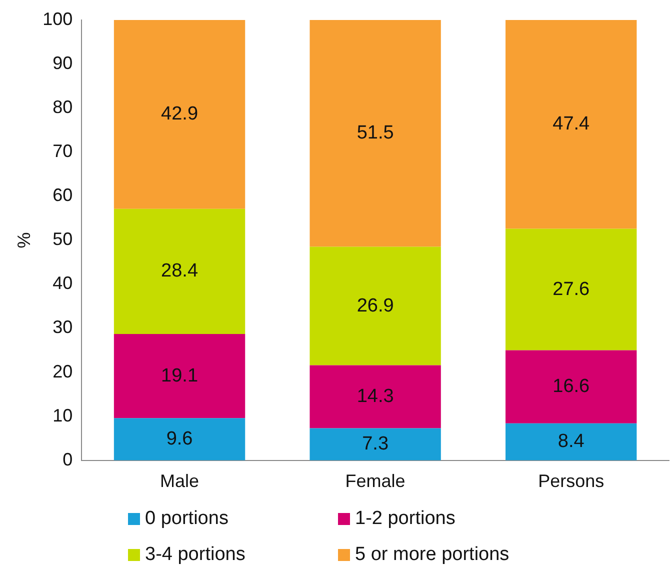  Describe the element at coordinates (62, 195) in the screenshot. I see `y-tick-label: 60` at that location.